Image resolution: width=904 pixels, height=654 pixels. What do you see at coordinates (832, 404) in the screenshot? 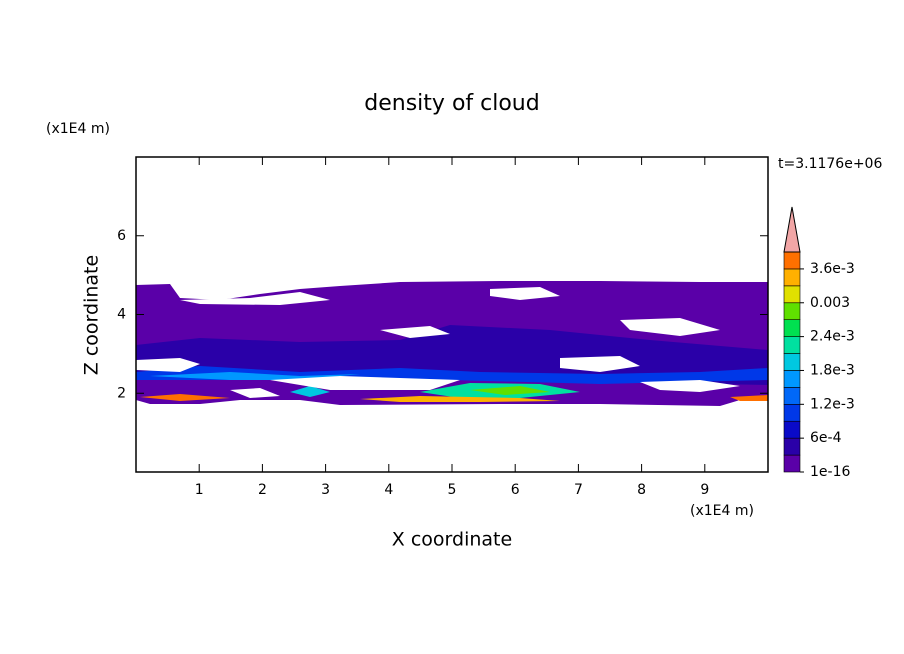
I see `colorbar-tick-label: 1.2e-3` at bounding box center [832, 404].